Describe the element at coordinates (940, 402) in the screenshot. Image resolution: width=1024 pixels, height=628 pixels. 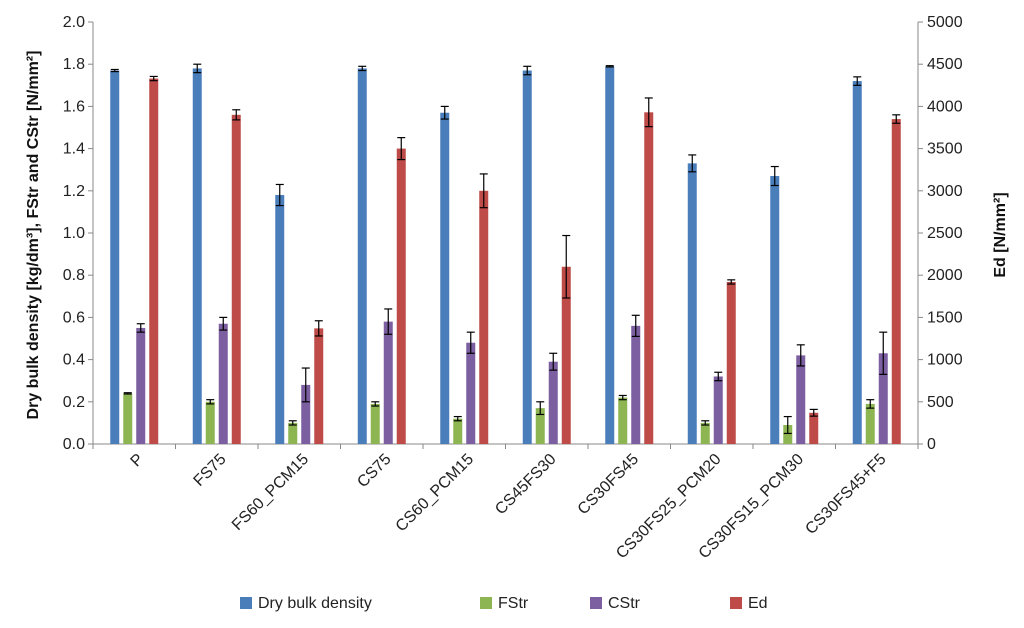
I see `y2-tick-label: 500` at that location.